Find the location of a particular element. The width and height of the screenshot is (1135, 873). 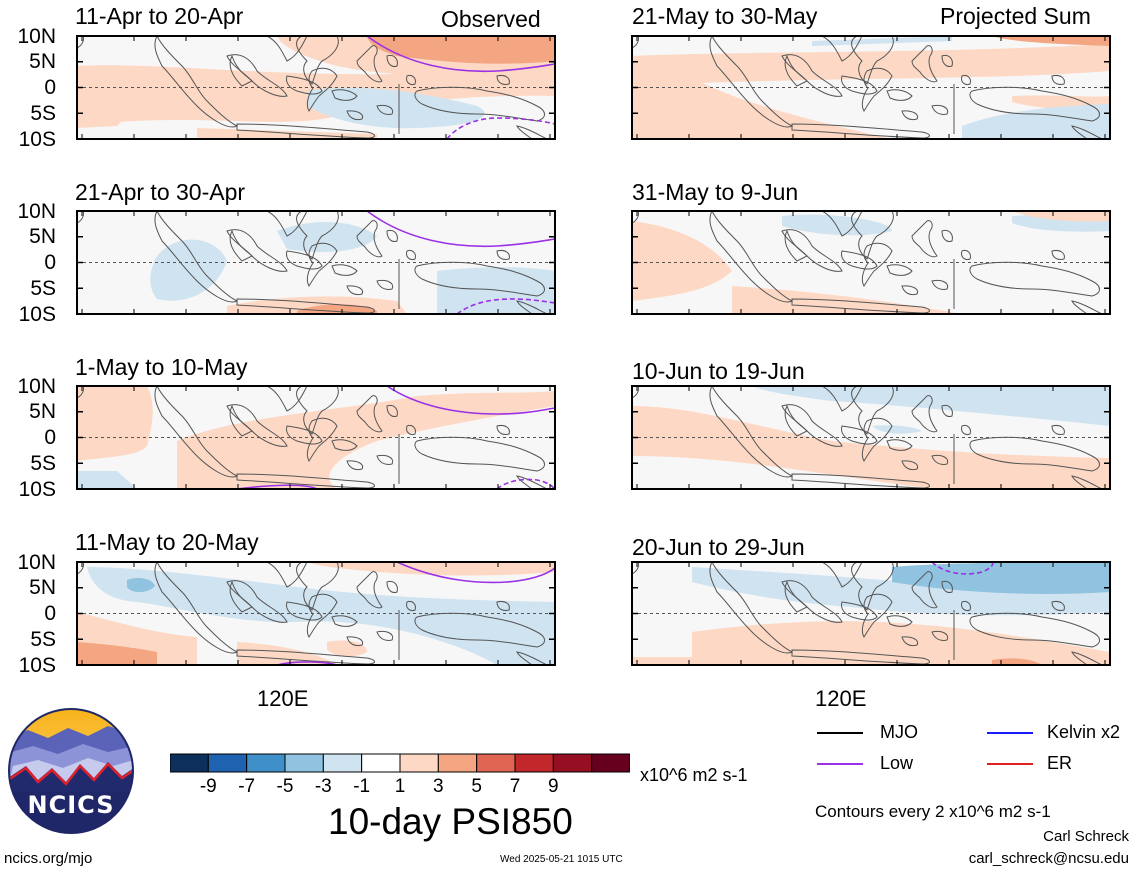

lat-label: 5N is located at coordinates (42, 587).